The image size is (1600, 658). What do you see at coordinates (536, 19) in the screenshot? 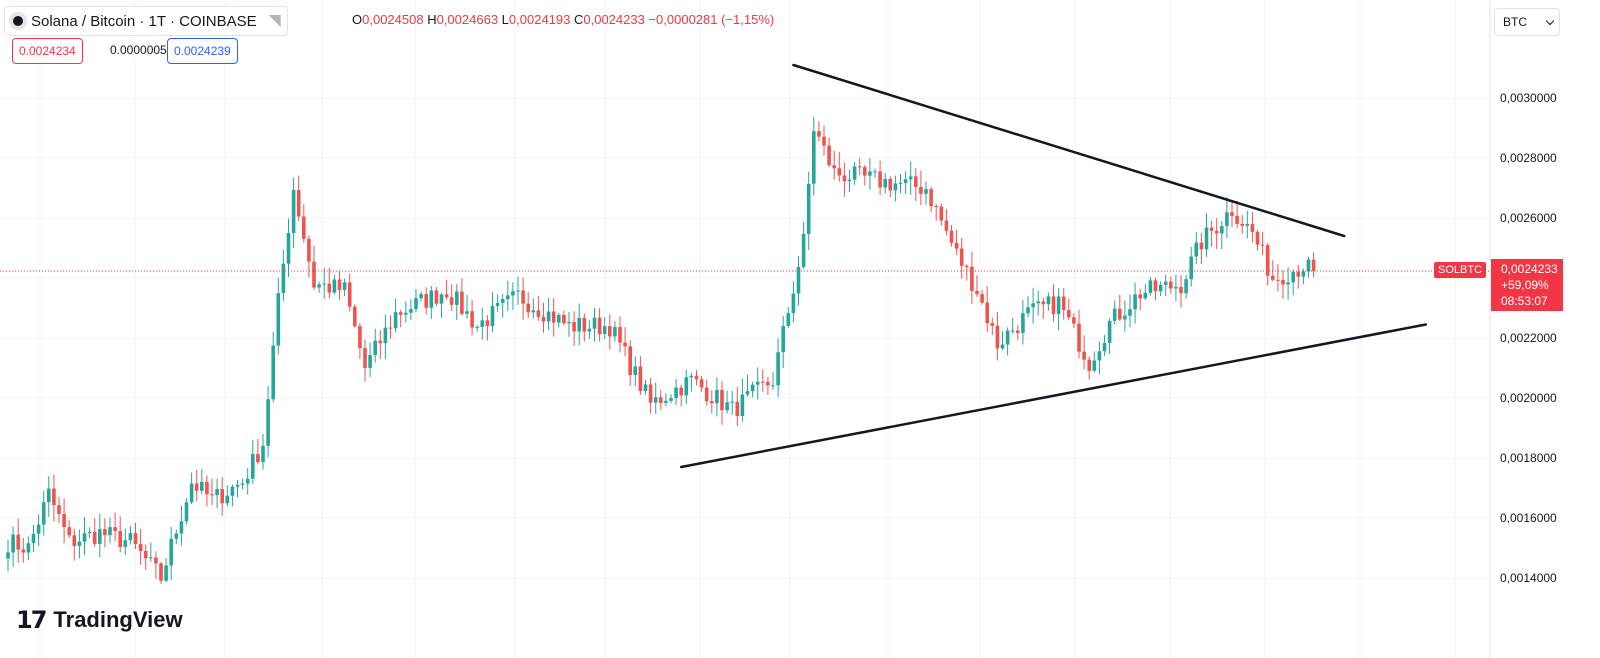
I see `ohlc-low: L0,0024193` at bounding box center [536, 19].